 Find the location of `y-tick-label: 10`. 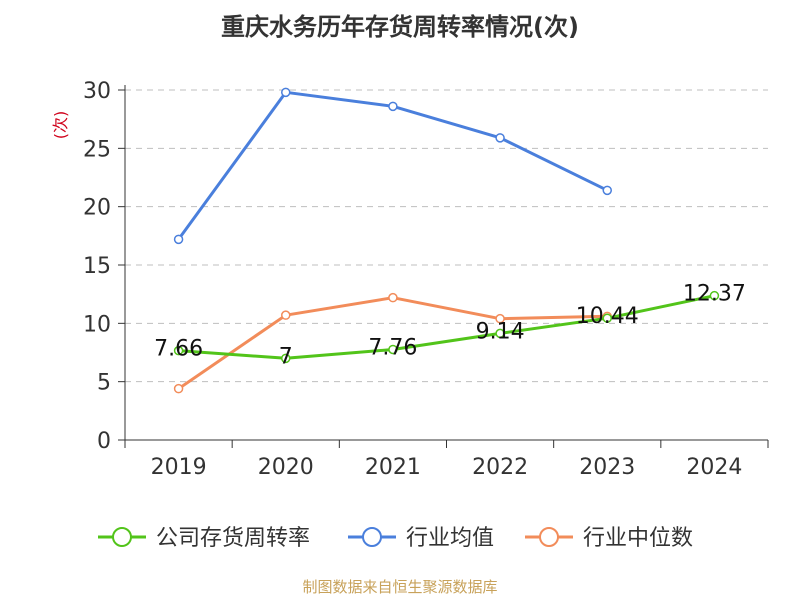

y-tick-label: 10 is located at coordinates (97, 324).